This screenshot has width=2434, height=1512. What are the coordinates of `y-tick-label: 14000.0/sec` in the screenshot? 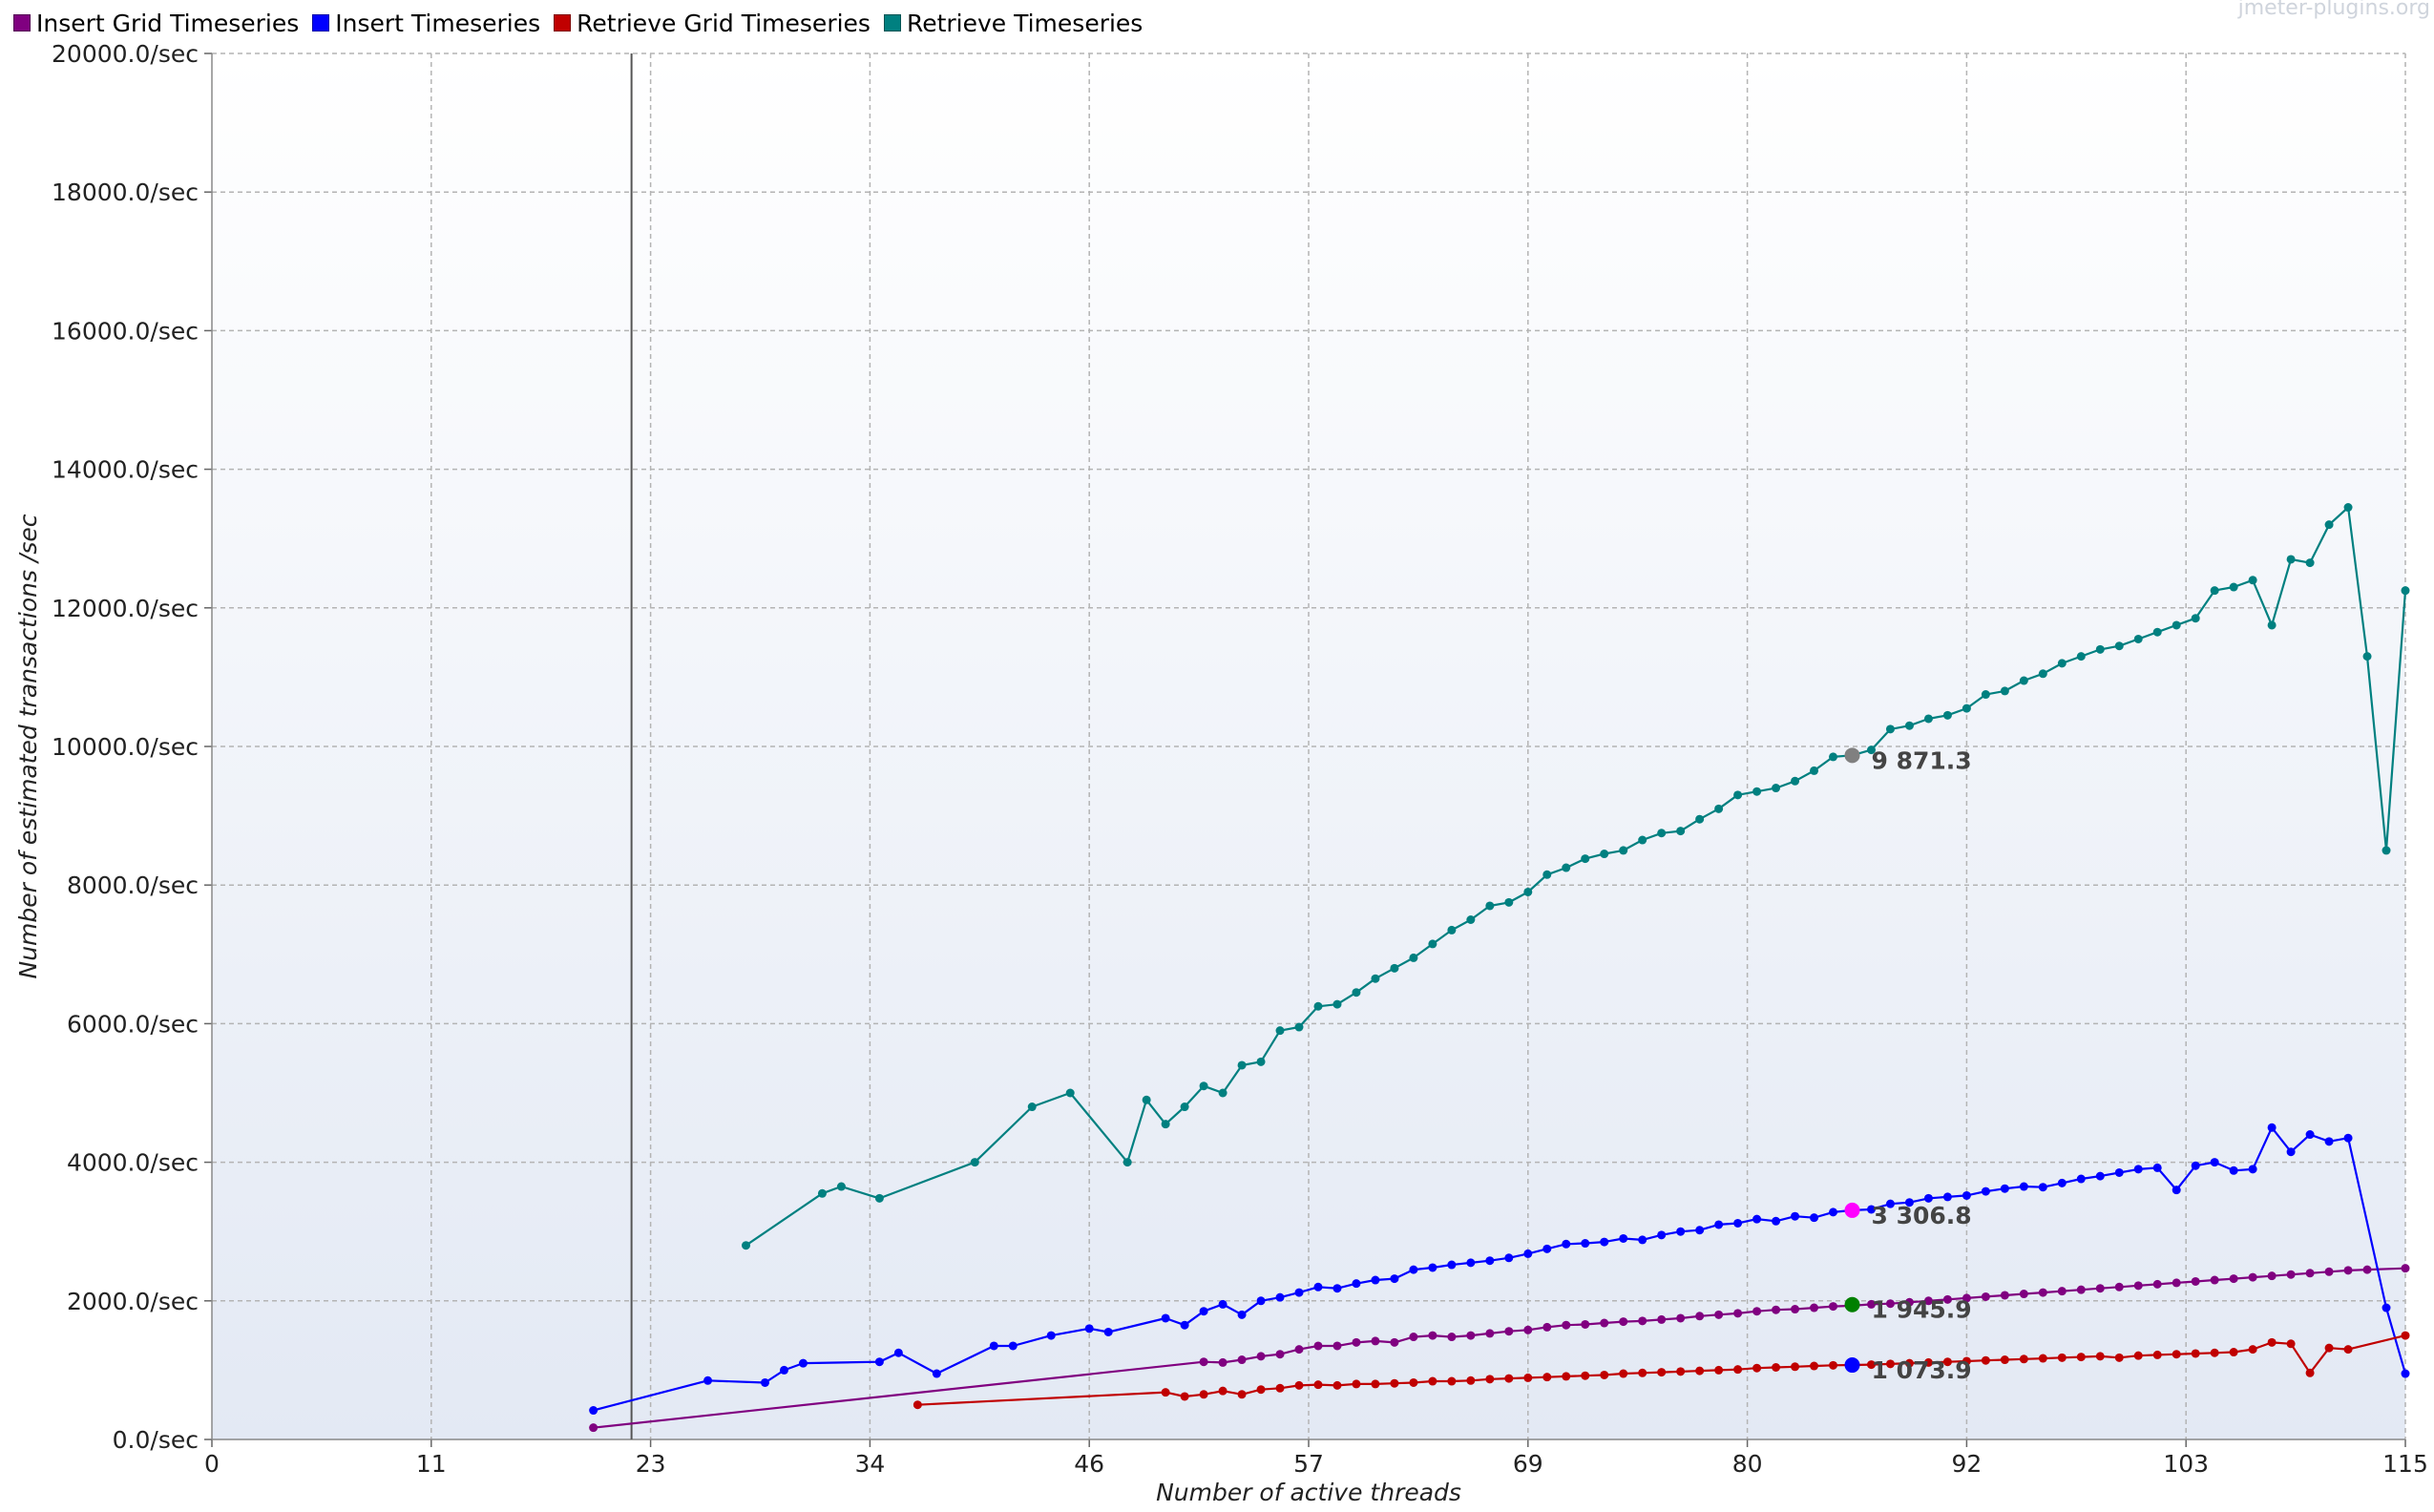 It's located at (125, 470).